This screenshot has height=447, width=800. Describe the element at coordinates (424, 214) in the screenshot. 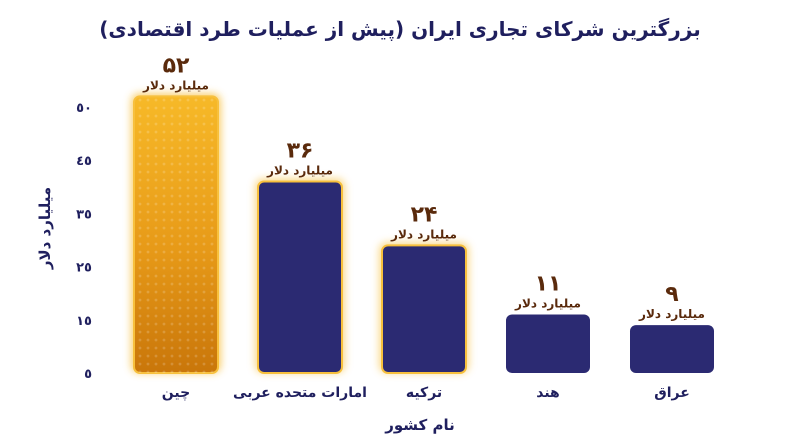

I see `bar-value-label: ۲۴` at that location.